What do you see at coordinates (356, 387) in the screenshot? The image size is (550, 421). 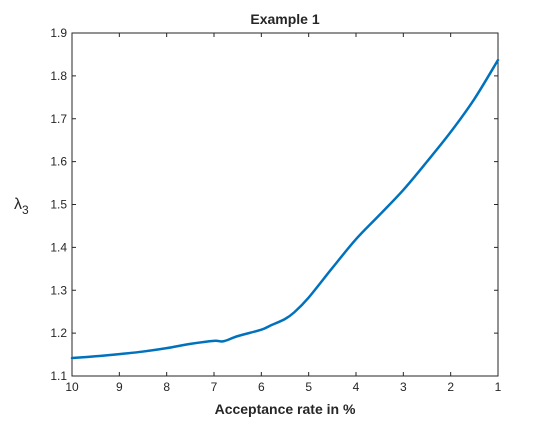 I see `x-tick-label: 4` at bounding box center [356, 387].